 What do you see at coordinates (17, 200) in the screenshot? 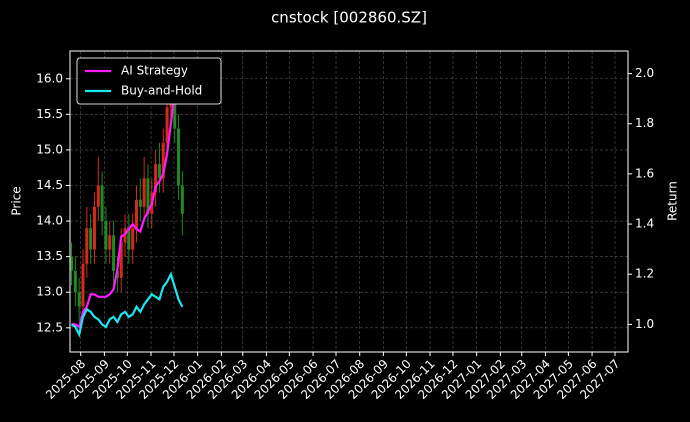
I see `y-axis-label: Price` at bounding box center [17, 200].